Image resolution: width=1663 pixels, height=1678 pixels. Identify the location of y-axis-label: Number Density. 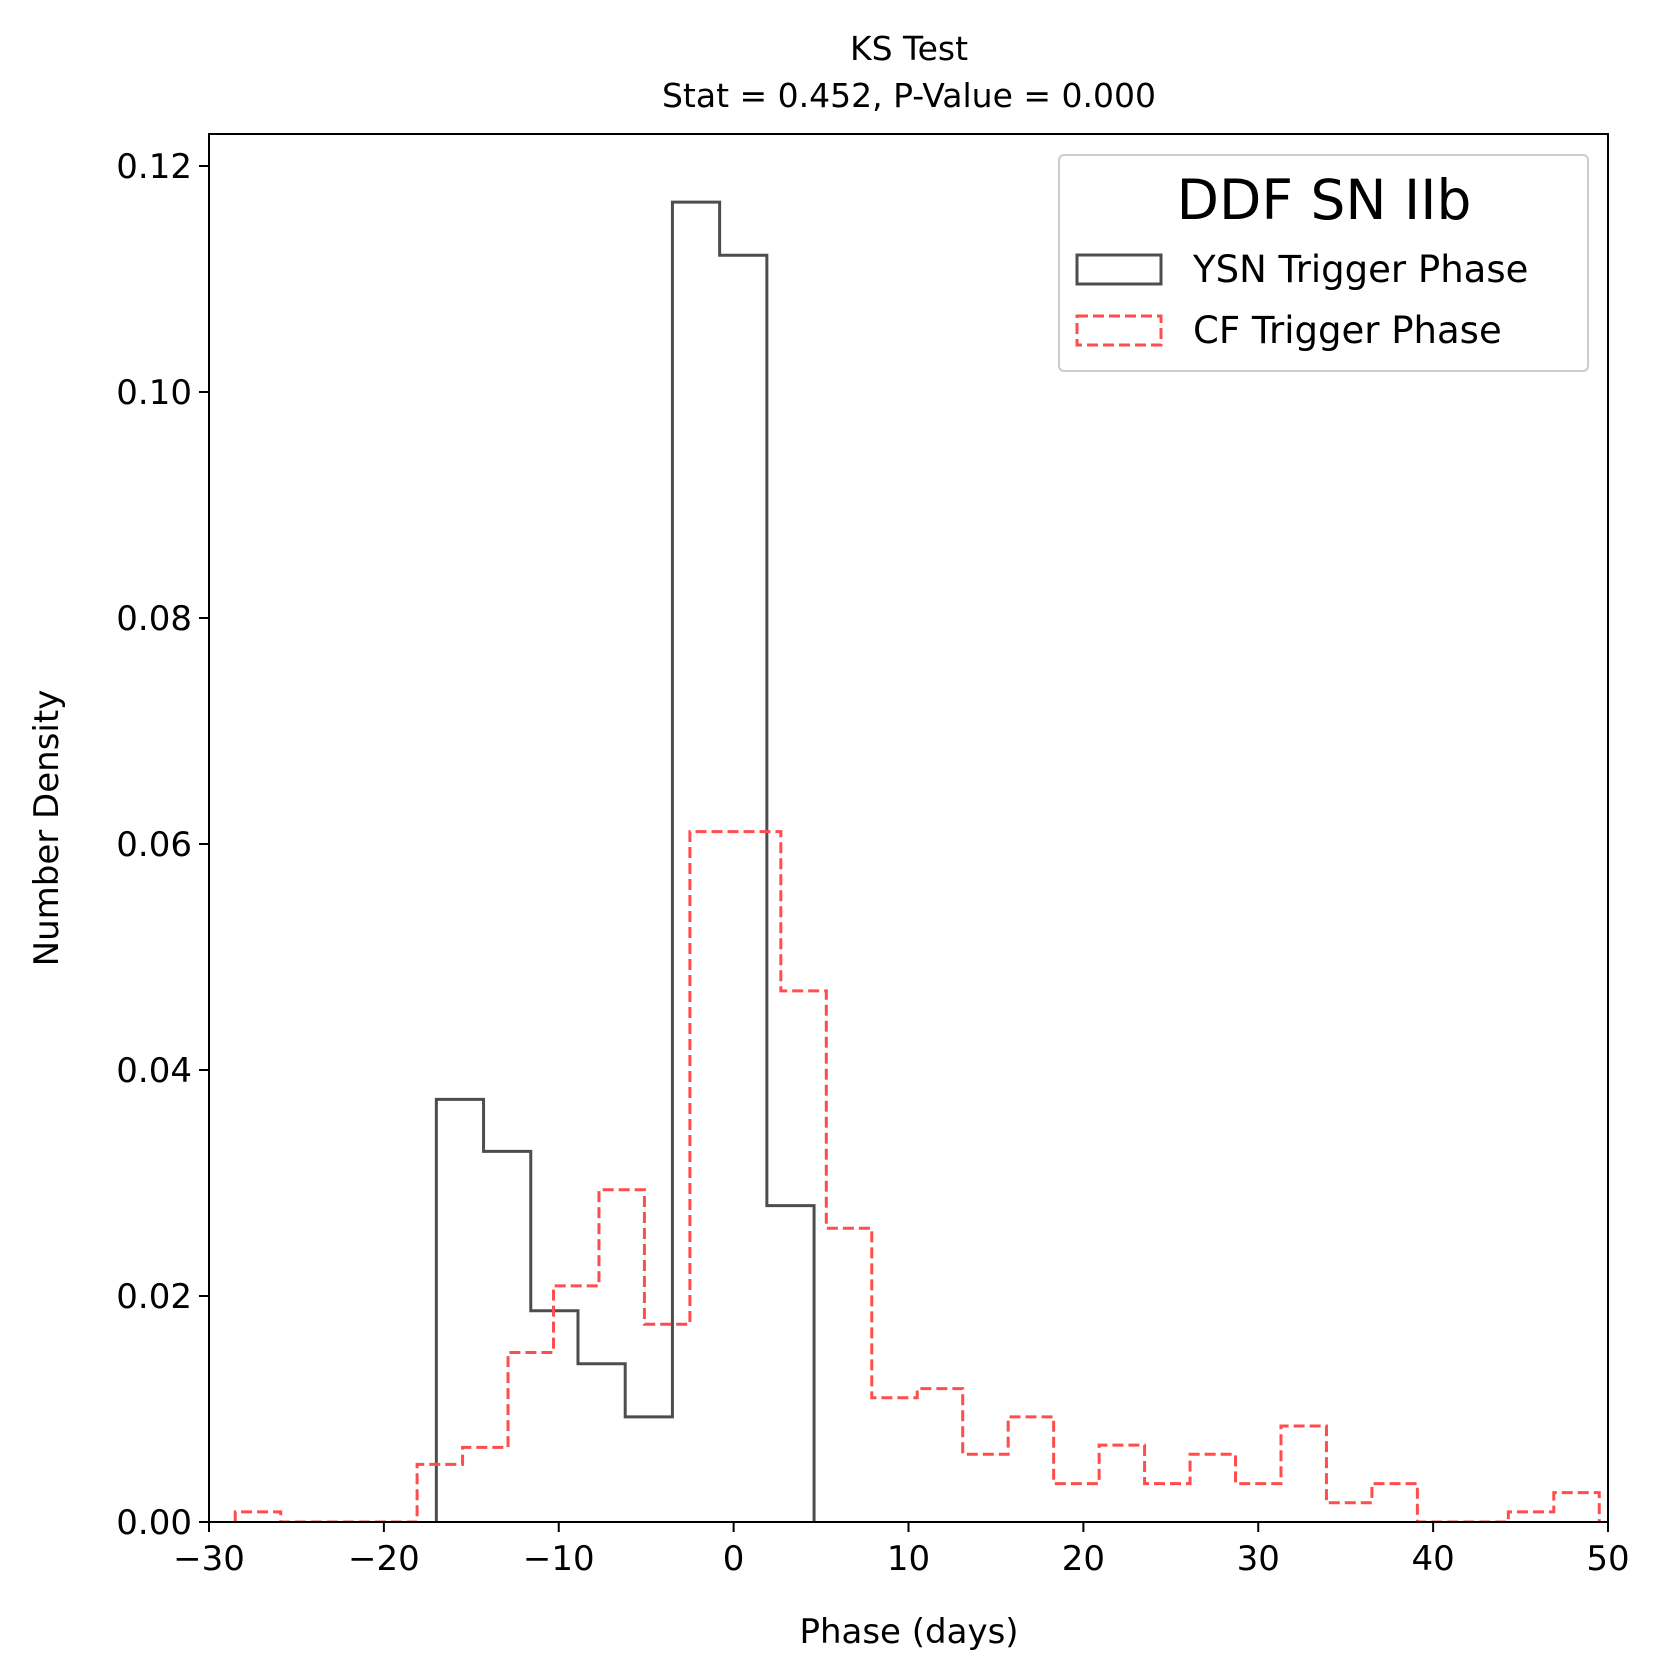
(47, 828).